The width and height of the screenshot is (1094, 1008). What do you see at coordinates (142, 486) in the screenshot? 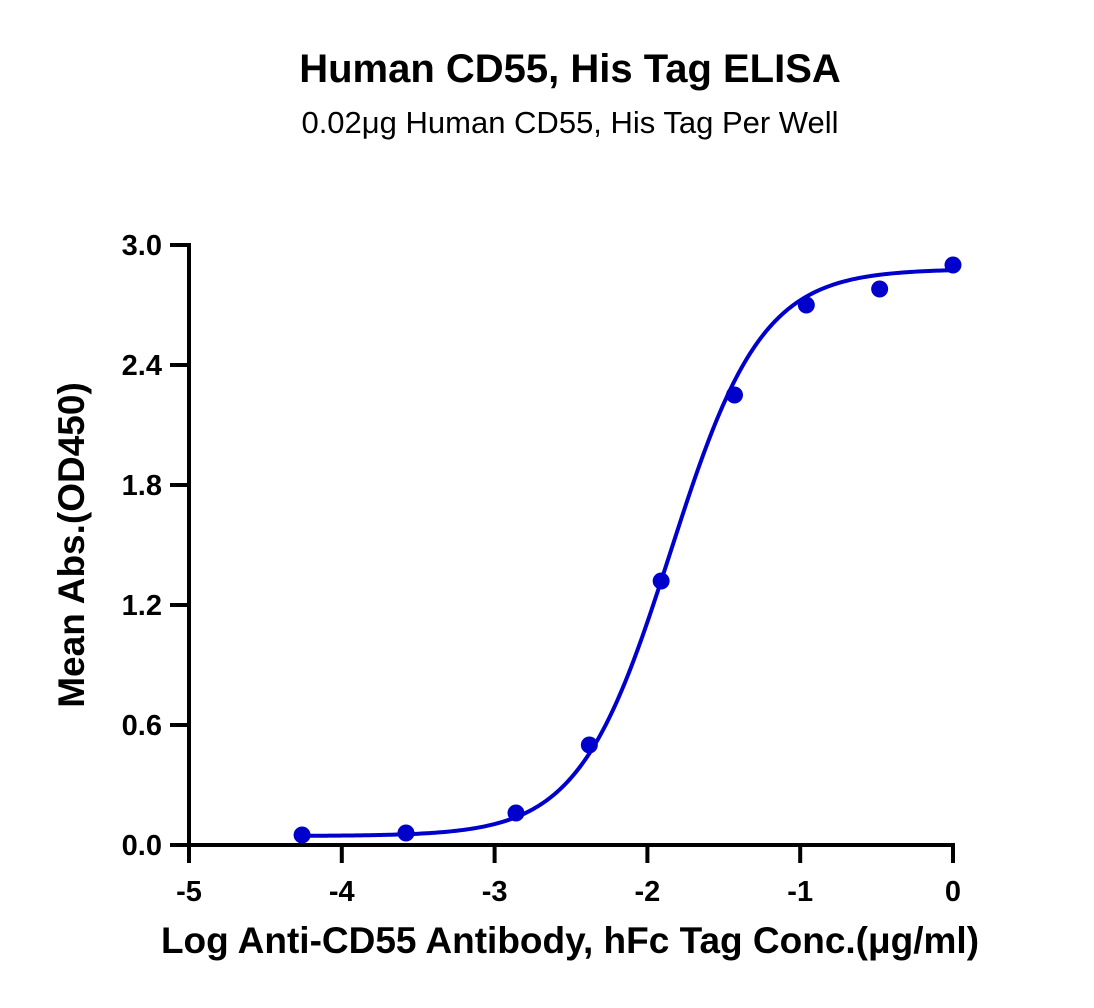
I see `y-tick-label: 1.8` at bounding box center [142, 486].